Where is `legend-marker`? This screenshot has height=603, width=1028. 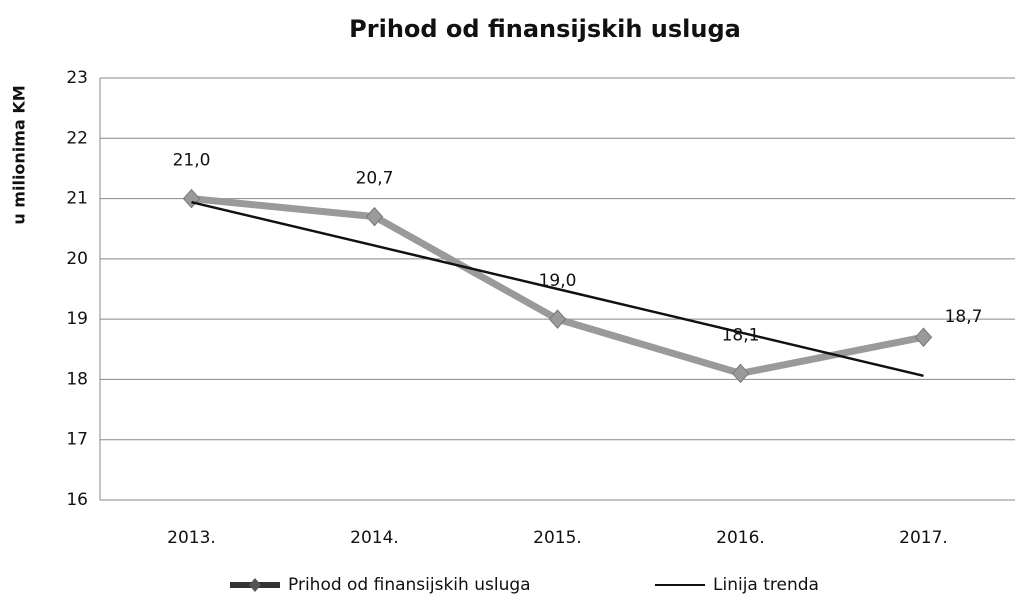
legend-marker is located at coordinates (255, 585).